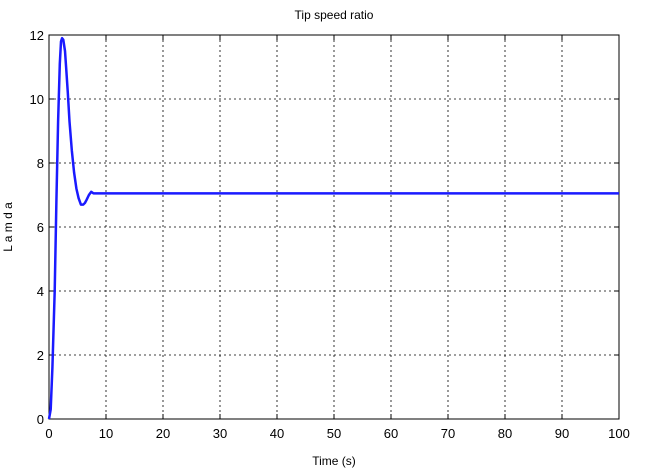 This screenshot has height=470, width=651. What do you see at coordinates (106, 433) in the screenshot?
I see `x-tick-label: 10` at bounding box center [106, 433].